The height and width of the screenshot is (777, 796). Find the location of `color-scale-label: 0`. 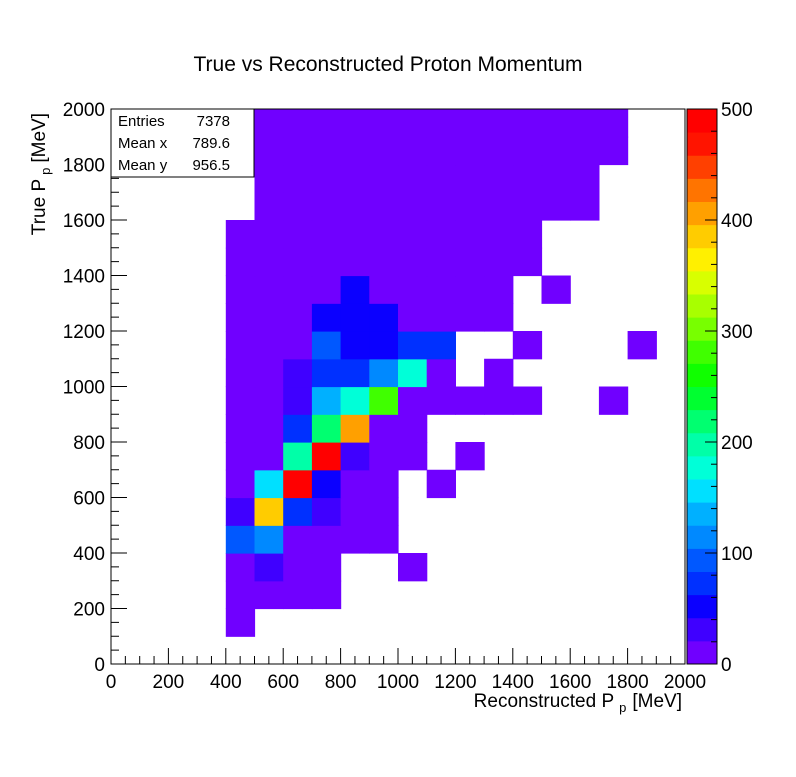

color-scale-label: 0 is located at coordinates (726, 665).